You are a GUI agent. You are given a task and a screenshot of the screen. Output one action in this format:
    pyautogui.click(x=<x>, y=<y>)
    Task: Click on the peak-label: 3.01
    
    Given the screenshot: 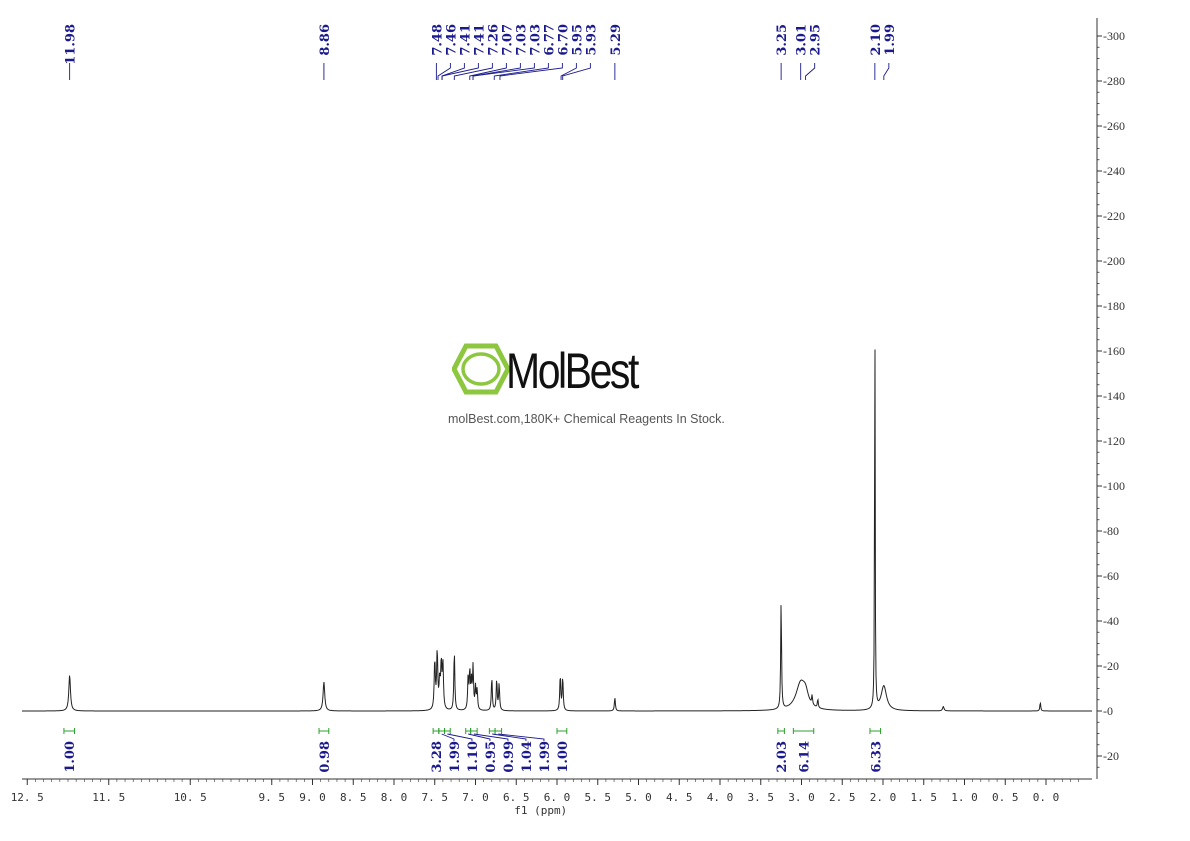 What is the action you would take?
    pyautogui.click(x=802, y=40)
    